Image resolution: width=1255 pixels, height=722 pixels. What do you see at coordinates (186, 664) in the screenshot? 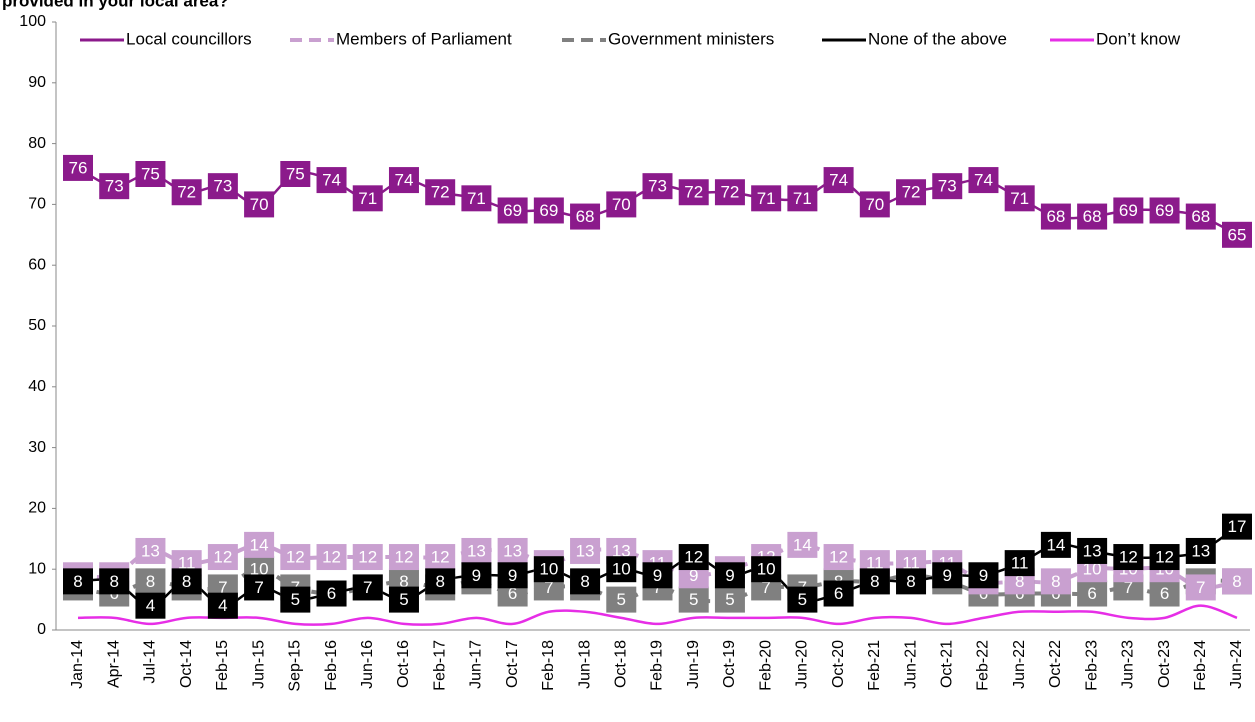
I see `x-tick-label: Oct-14` at bounding box center [186, 664].